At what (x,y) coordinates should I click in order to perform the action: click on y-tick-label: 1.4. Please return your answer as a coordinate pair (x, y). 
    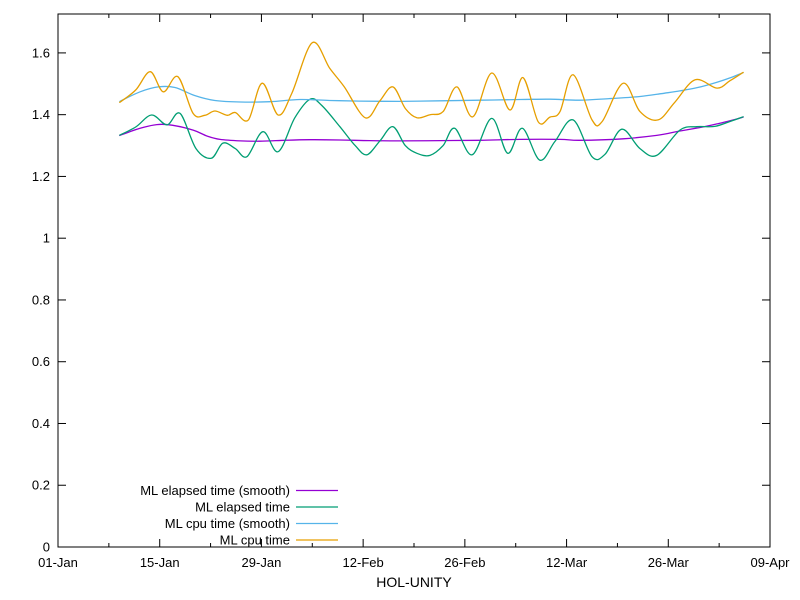
    Looking at the image, I should click on (41, 114).